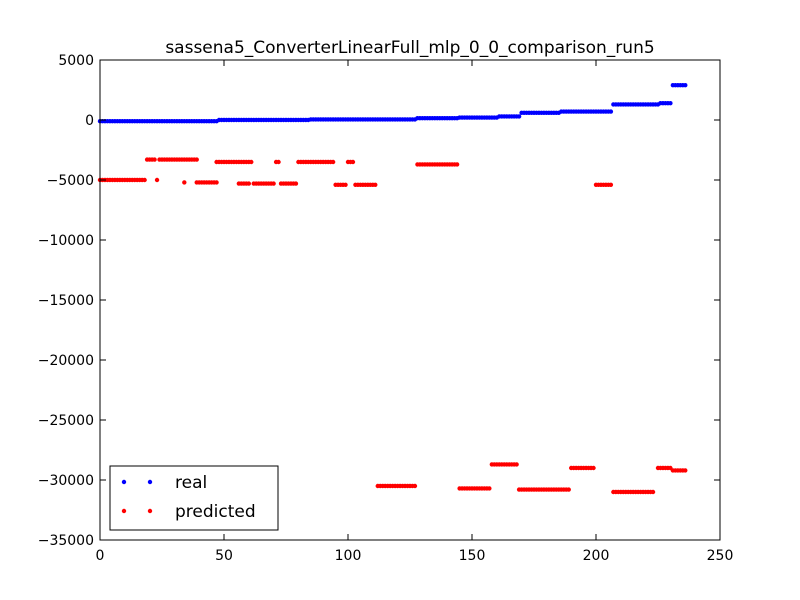  Describe the element at coordinates (392, 103) in the screenshot. I see `series-real` at that location.